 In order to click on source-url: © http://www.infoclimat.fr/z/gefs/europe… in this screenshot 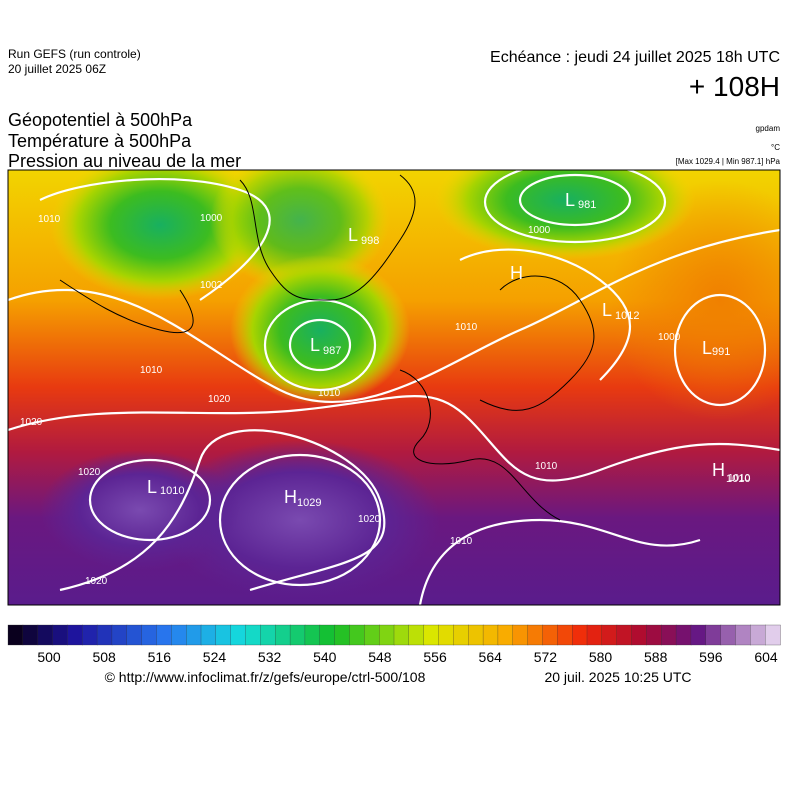, I will do `click(265, 677)`.